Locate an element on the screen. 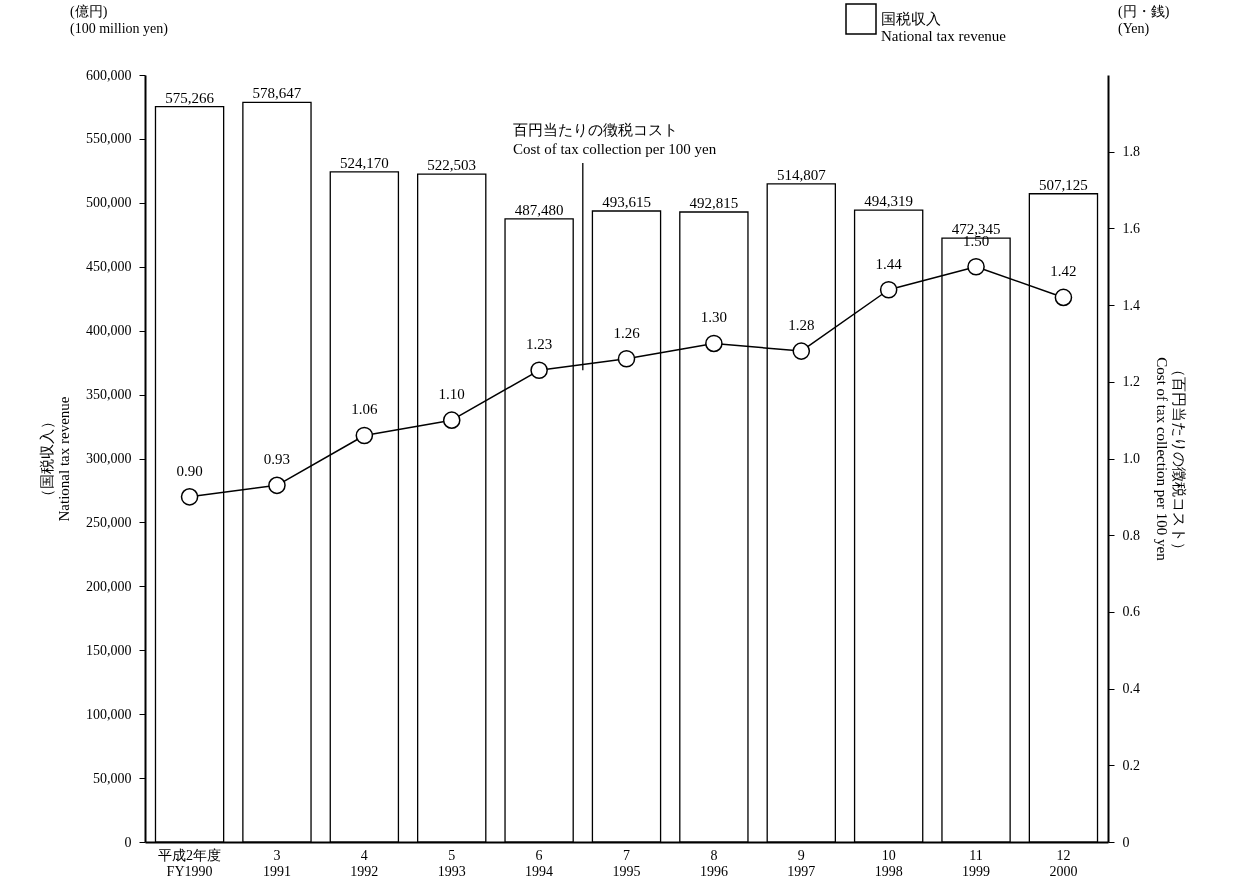 This screenshot has height=896, width=1243. text: (円・銭) (Yen) is located at coordinates (1144, 20).